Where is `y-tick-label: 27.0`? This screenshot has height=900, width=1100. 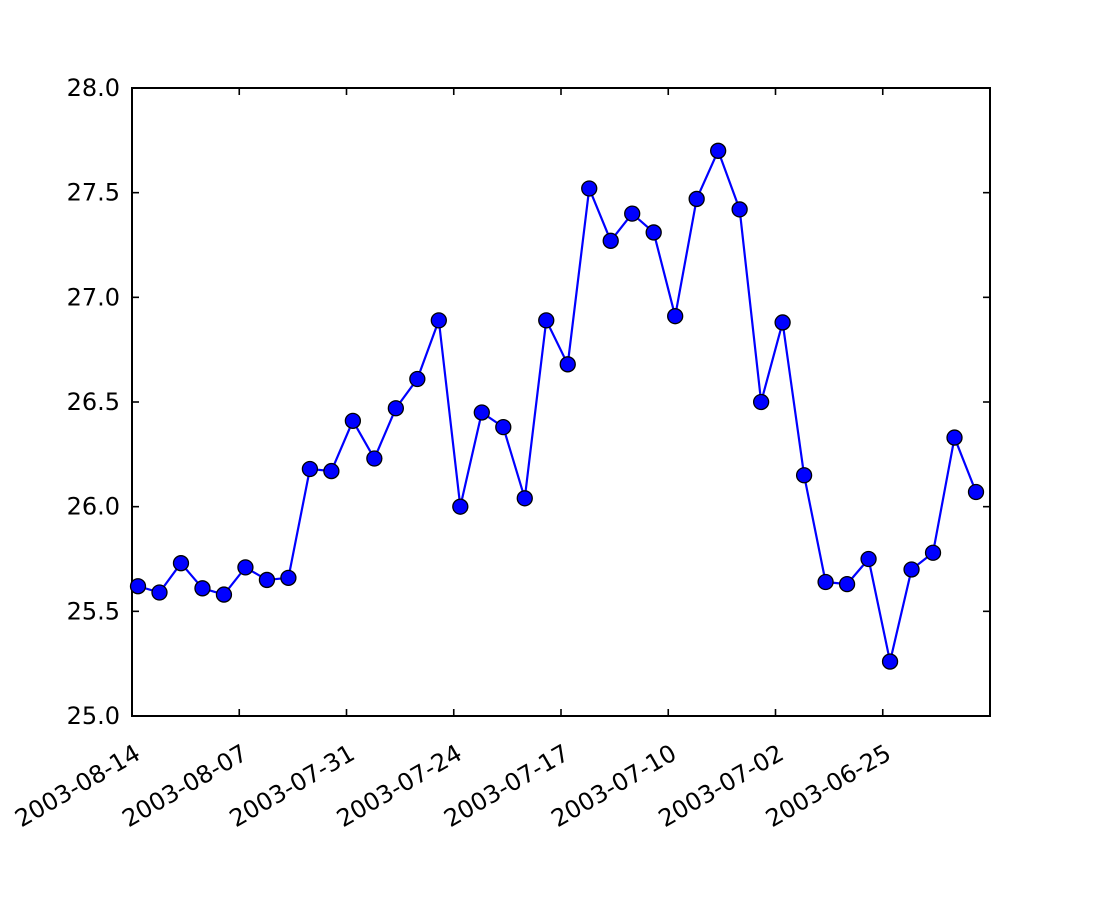 y-tick-label: 27.0 is located at coordinates (93, 297).